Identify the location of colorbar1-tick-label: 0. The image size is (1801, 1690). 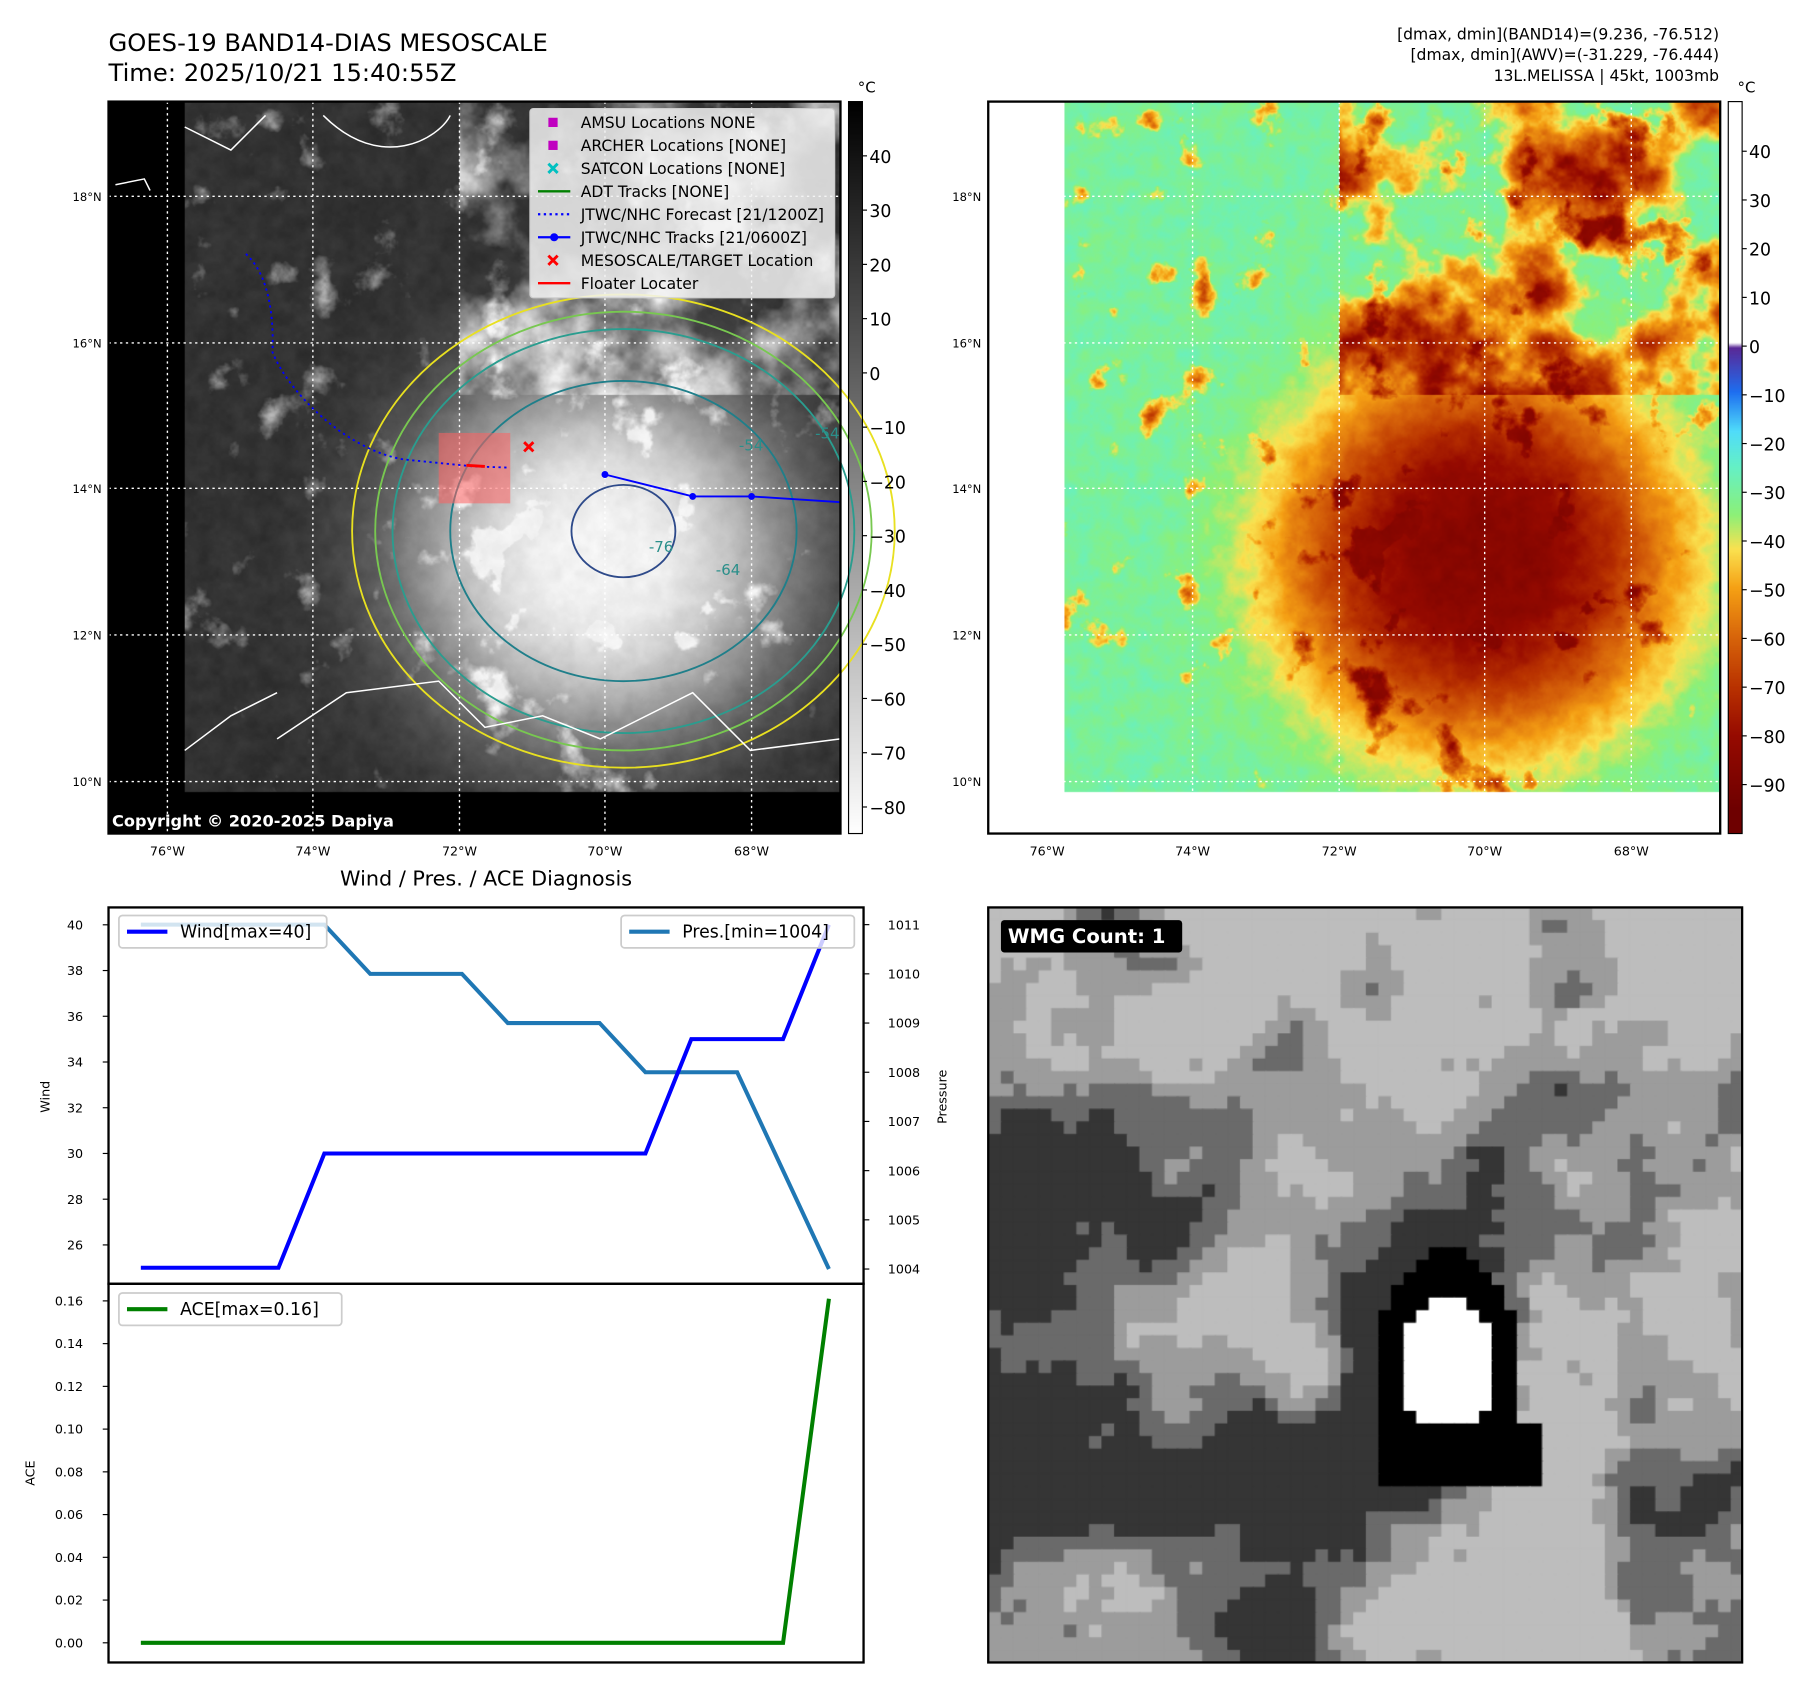
(874, 375).